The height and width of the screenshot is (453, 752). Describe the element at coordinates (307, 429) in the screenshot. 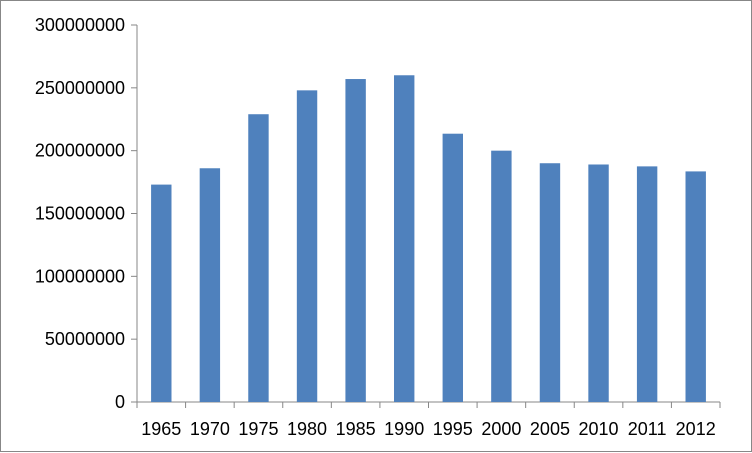

I see `x-tick-label: 1980` at that location.